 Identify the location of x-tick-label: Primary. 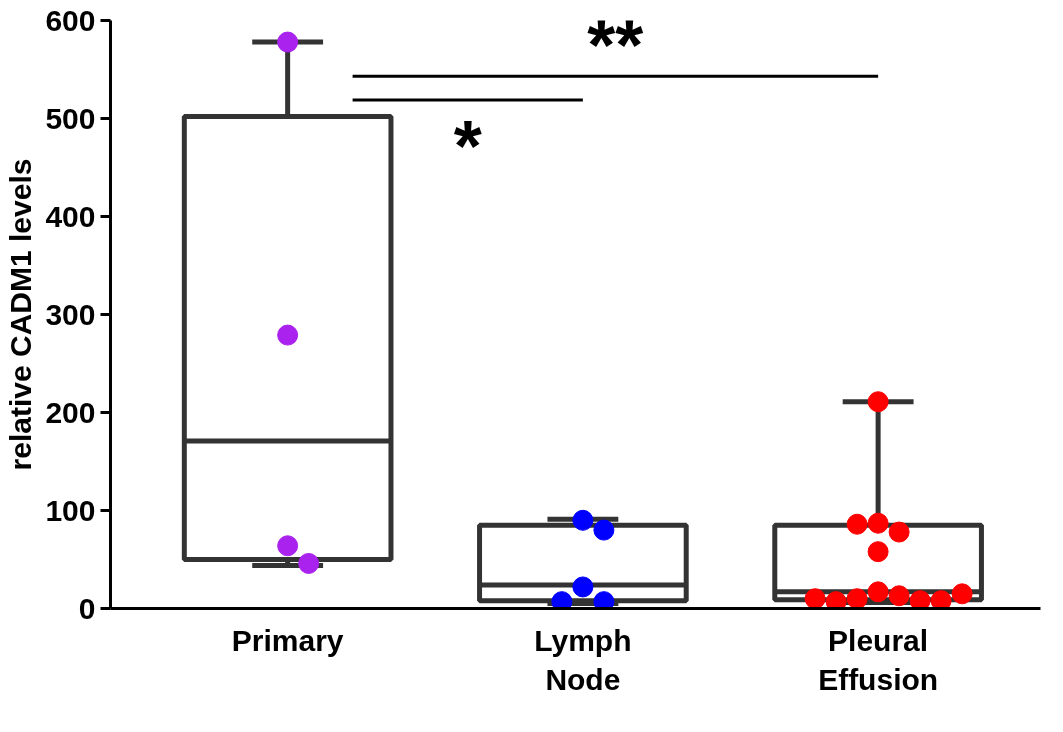
(287, 640).